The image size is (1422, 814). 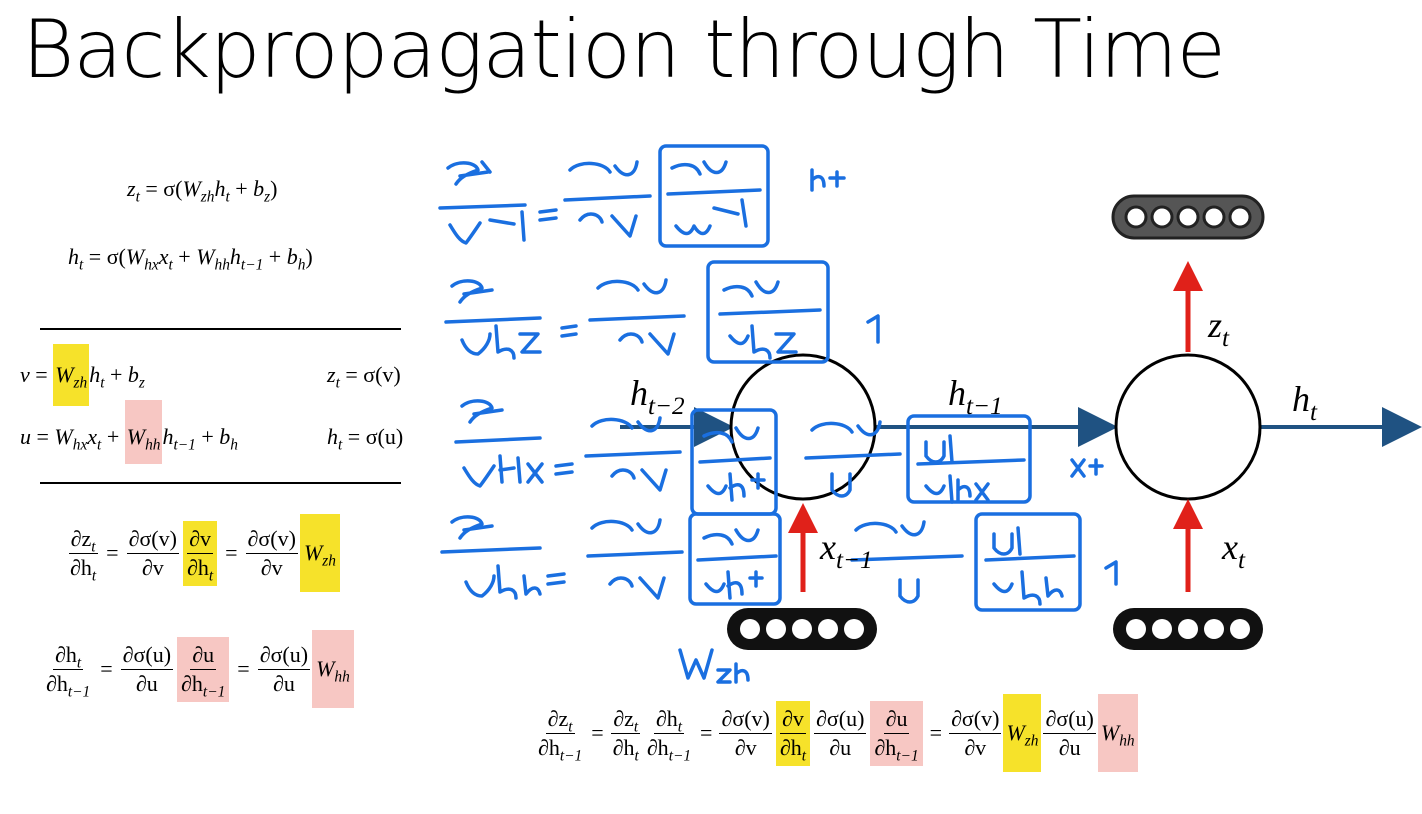 What do you see at coordinates (82, 375) in the screenshot?
I see `v-definition: v = Wzhht + bz` at bounding box center [82, 375].